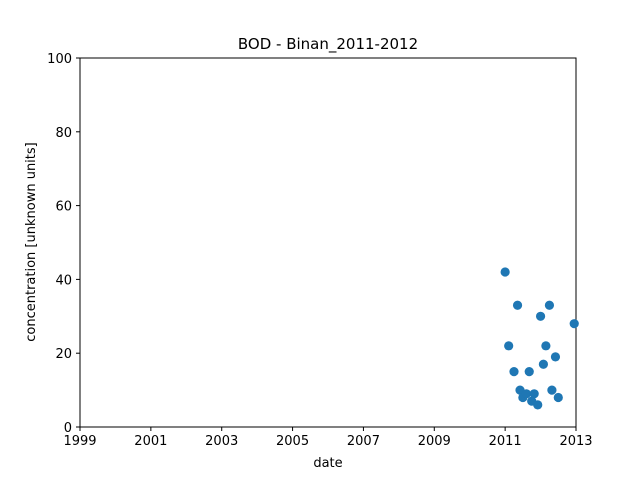  I want to click on y-axis: 0 20 40 60 80 100, so click(63, 244).